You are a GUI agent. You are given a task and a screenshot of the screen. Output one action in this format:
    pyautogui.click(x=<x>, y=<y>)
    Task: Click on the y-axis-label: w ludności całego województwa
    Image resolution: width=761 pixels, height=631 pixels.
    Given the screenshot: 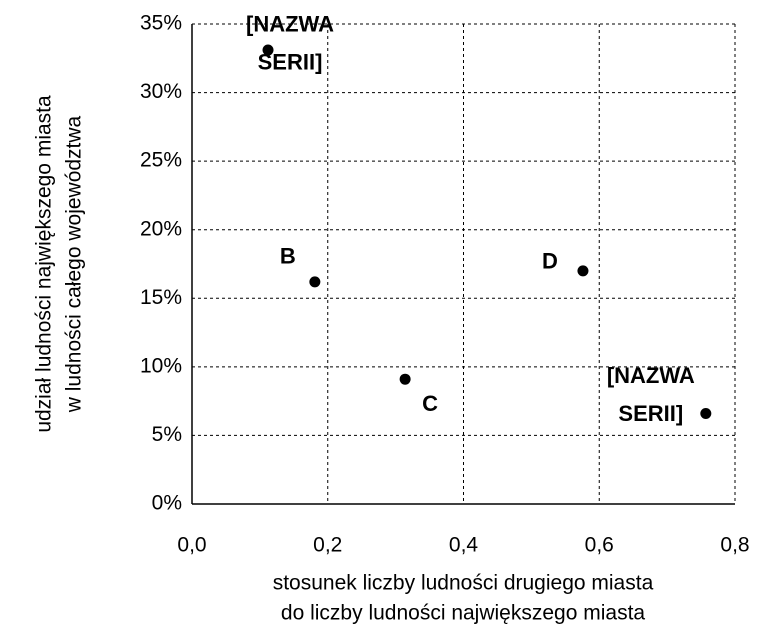 What is the action you would take?
    pyautogui.click(x=74, y=264)
    